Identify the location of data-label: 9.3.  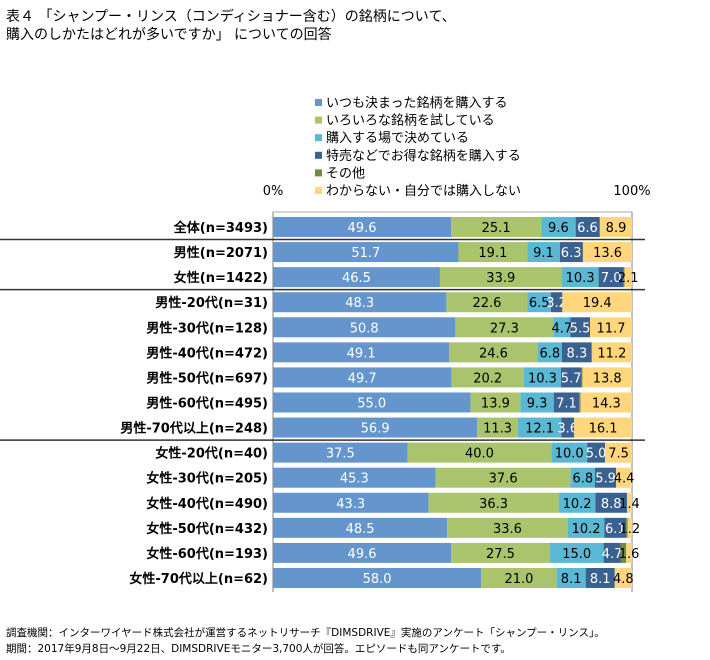
(537, 403).